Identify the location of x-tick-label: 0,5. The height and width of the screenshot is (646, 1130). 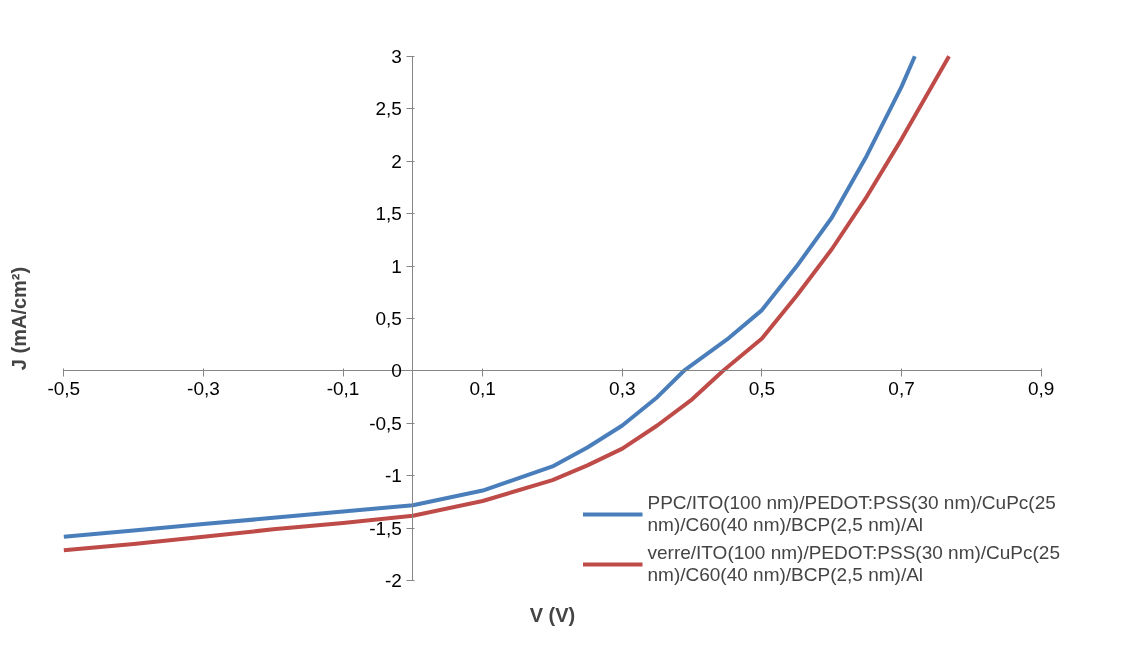
(762, 388).